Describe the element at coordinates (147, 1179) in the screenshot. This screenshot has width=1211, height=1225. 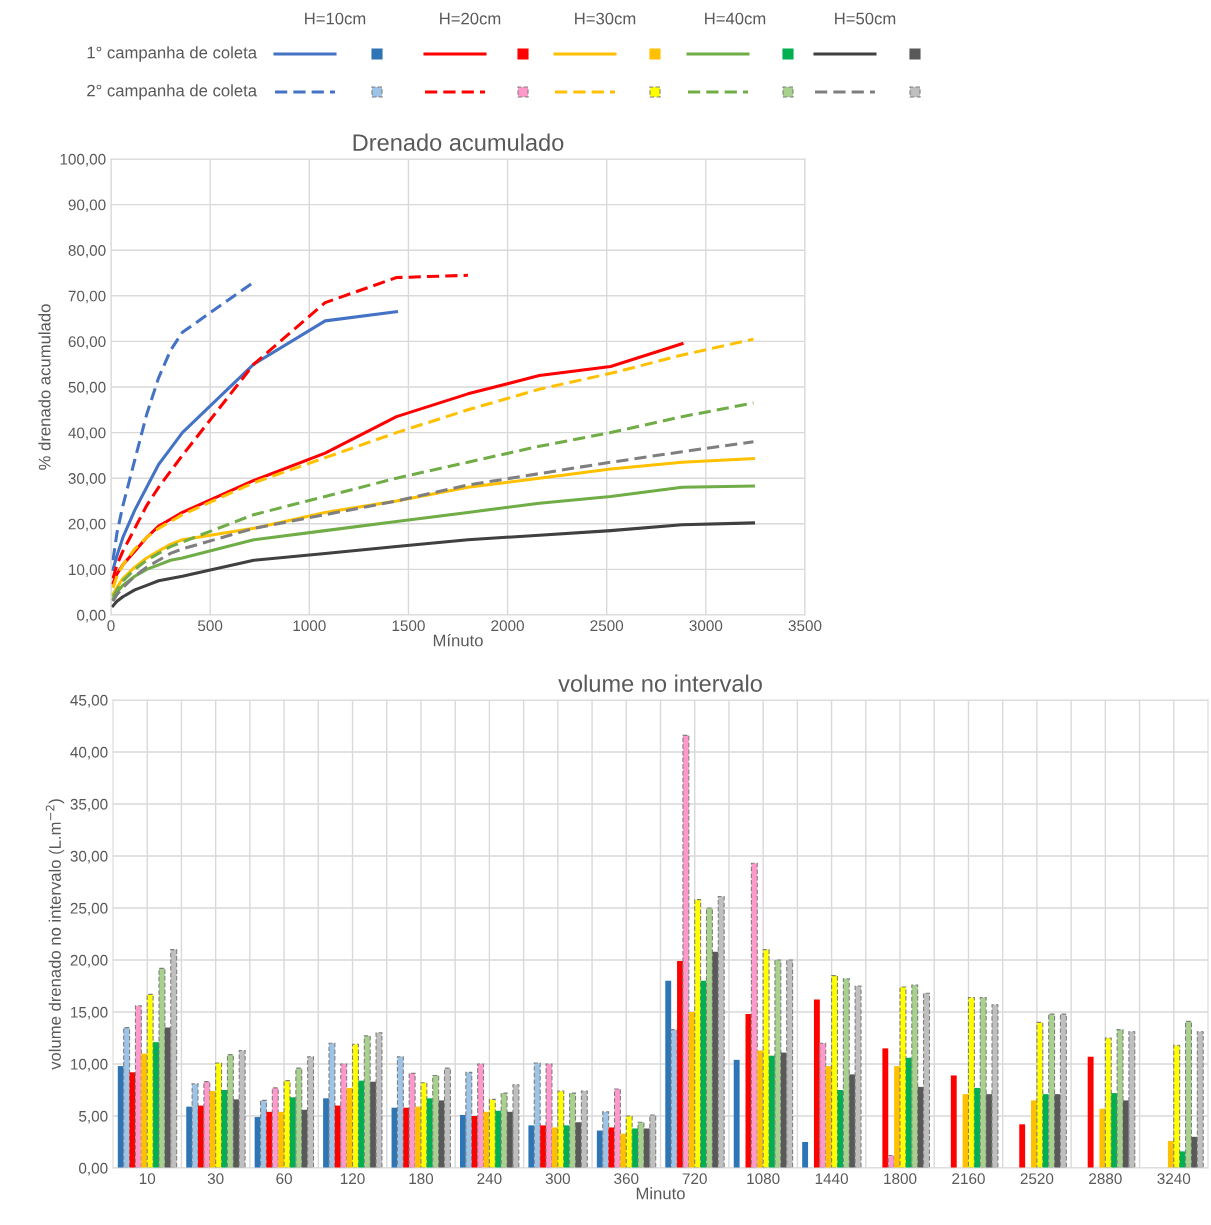
I see `x-tick-label: 10` at that location.